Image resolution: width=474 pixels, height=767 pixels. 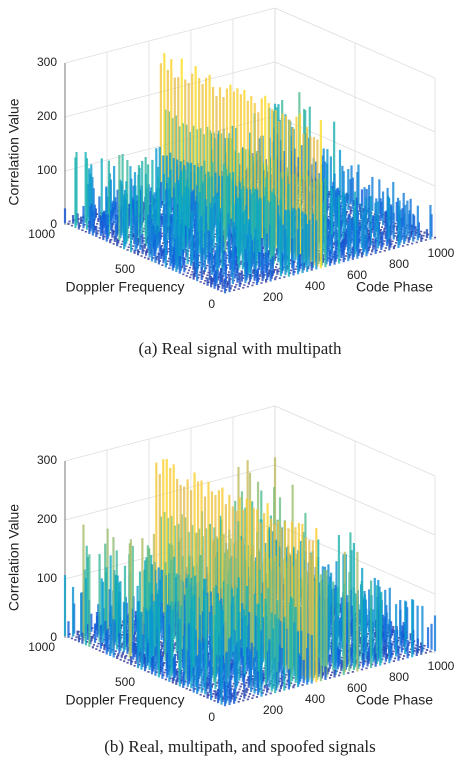 What do you see at coordinates (240, 348) in the screenshot?
I see `caption: (a) Real signal with multipath` at bounding box center [240, 348].